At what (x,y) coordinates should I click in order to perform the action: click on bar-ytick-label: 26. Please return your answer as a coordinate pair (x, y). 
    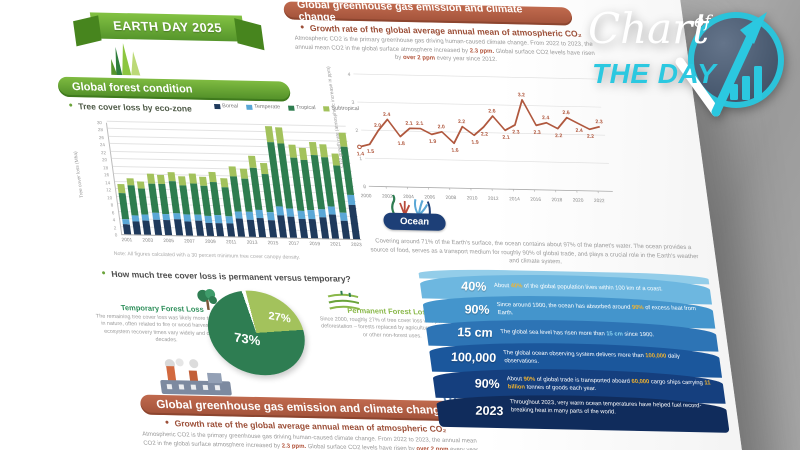
    Looking at the image, I should click on (101, 138).